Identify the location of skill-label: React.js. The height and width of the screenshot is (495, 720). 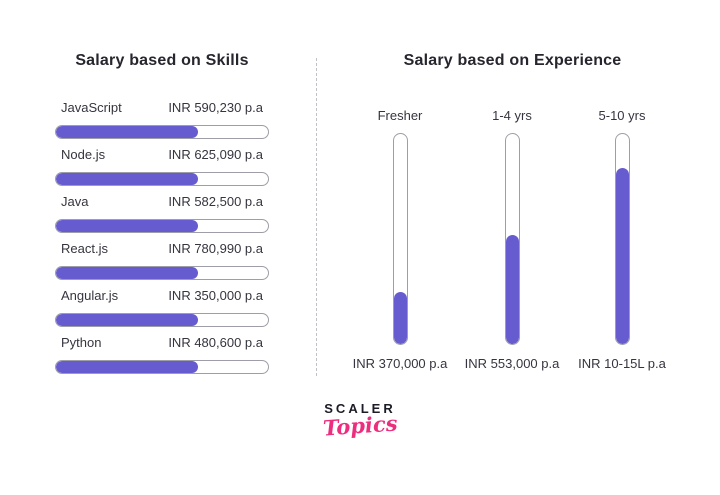
(84, 248).